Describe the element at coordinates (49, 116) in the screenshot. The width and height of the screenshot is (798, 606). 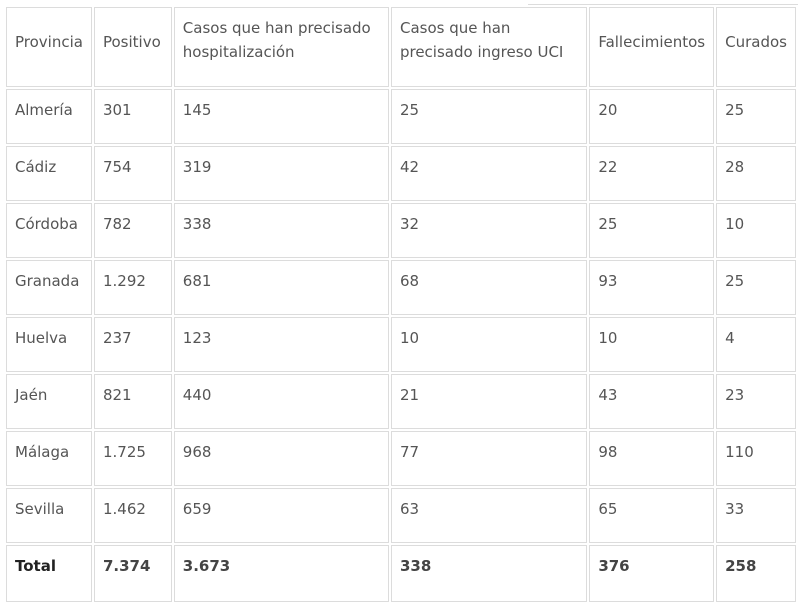
I see `cell-provincia: Almería` at that location.